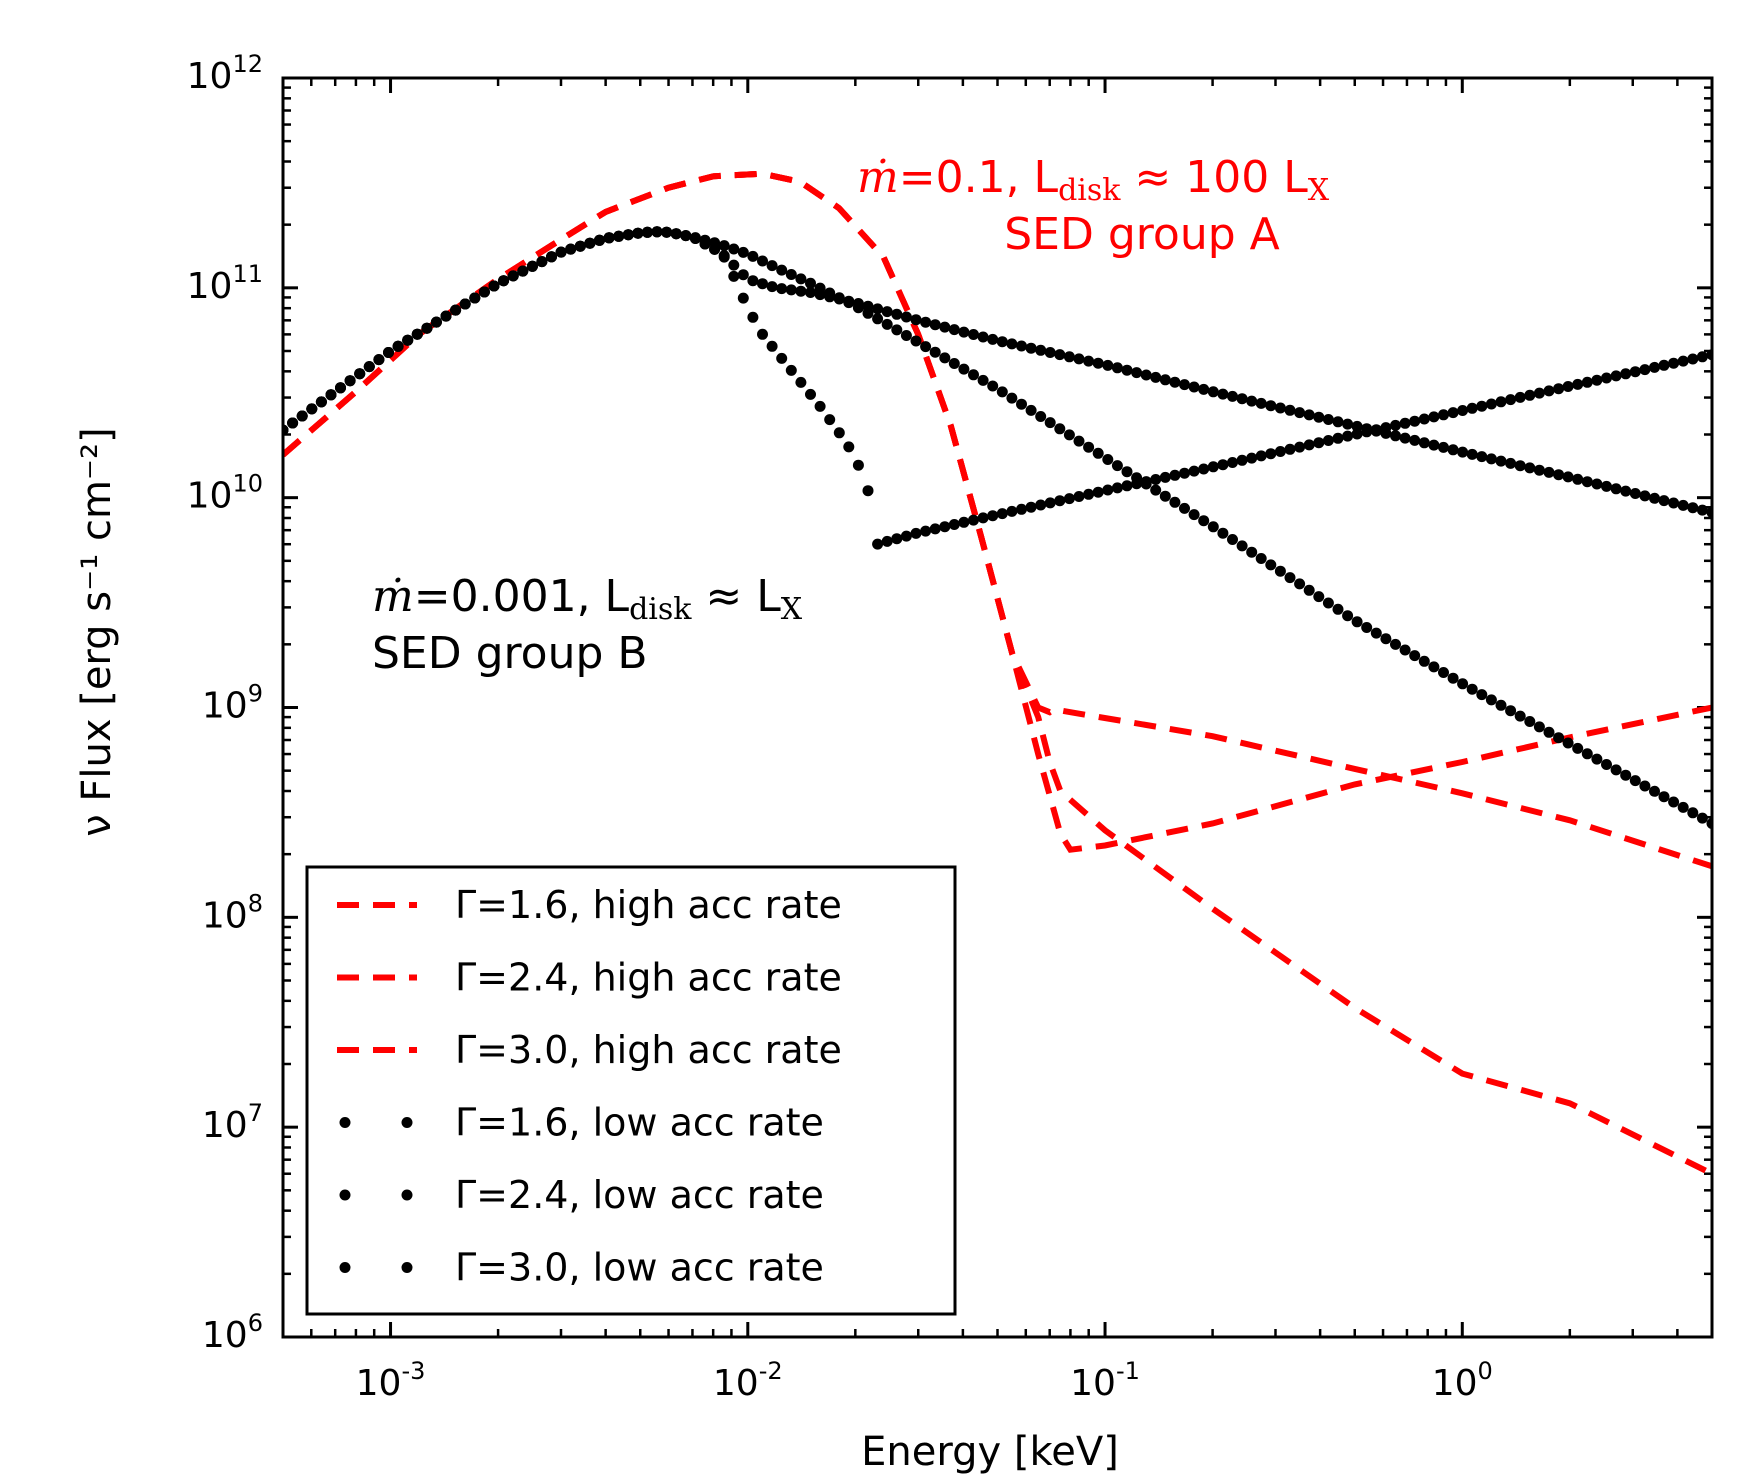 This screenshot has height=1475, width=1757. Describe the element at coordinates (648, 905) in the screenshot. I see `legend-label: Γ=1.6, high acc rate` at that location.